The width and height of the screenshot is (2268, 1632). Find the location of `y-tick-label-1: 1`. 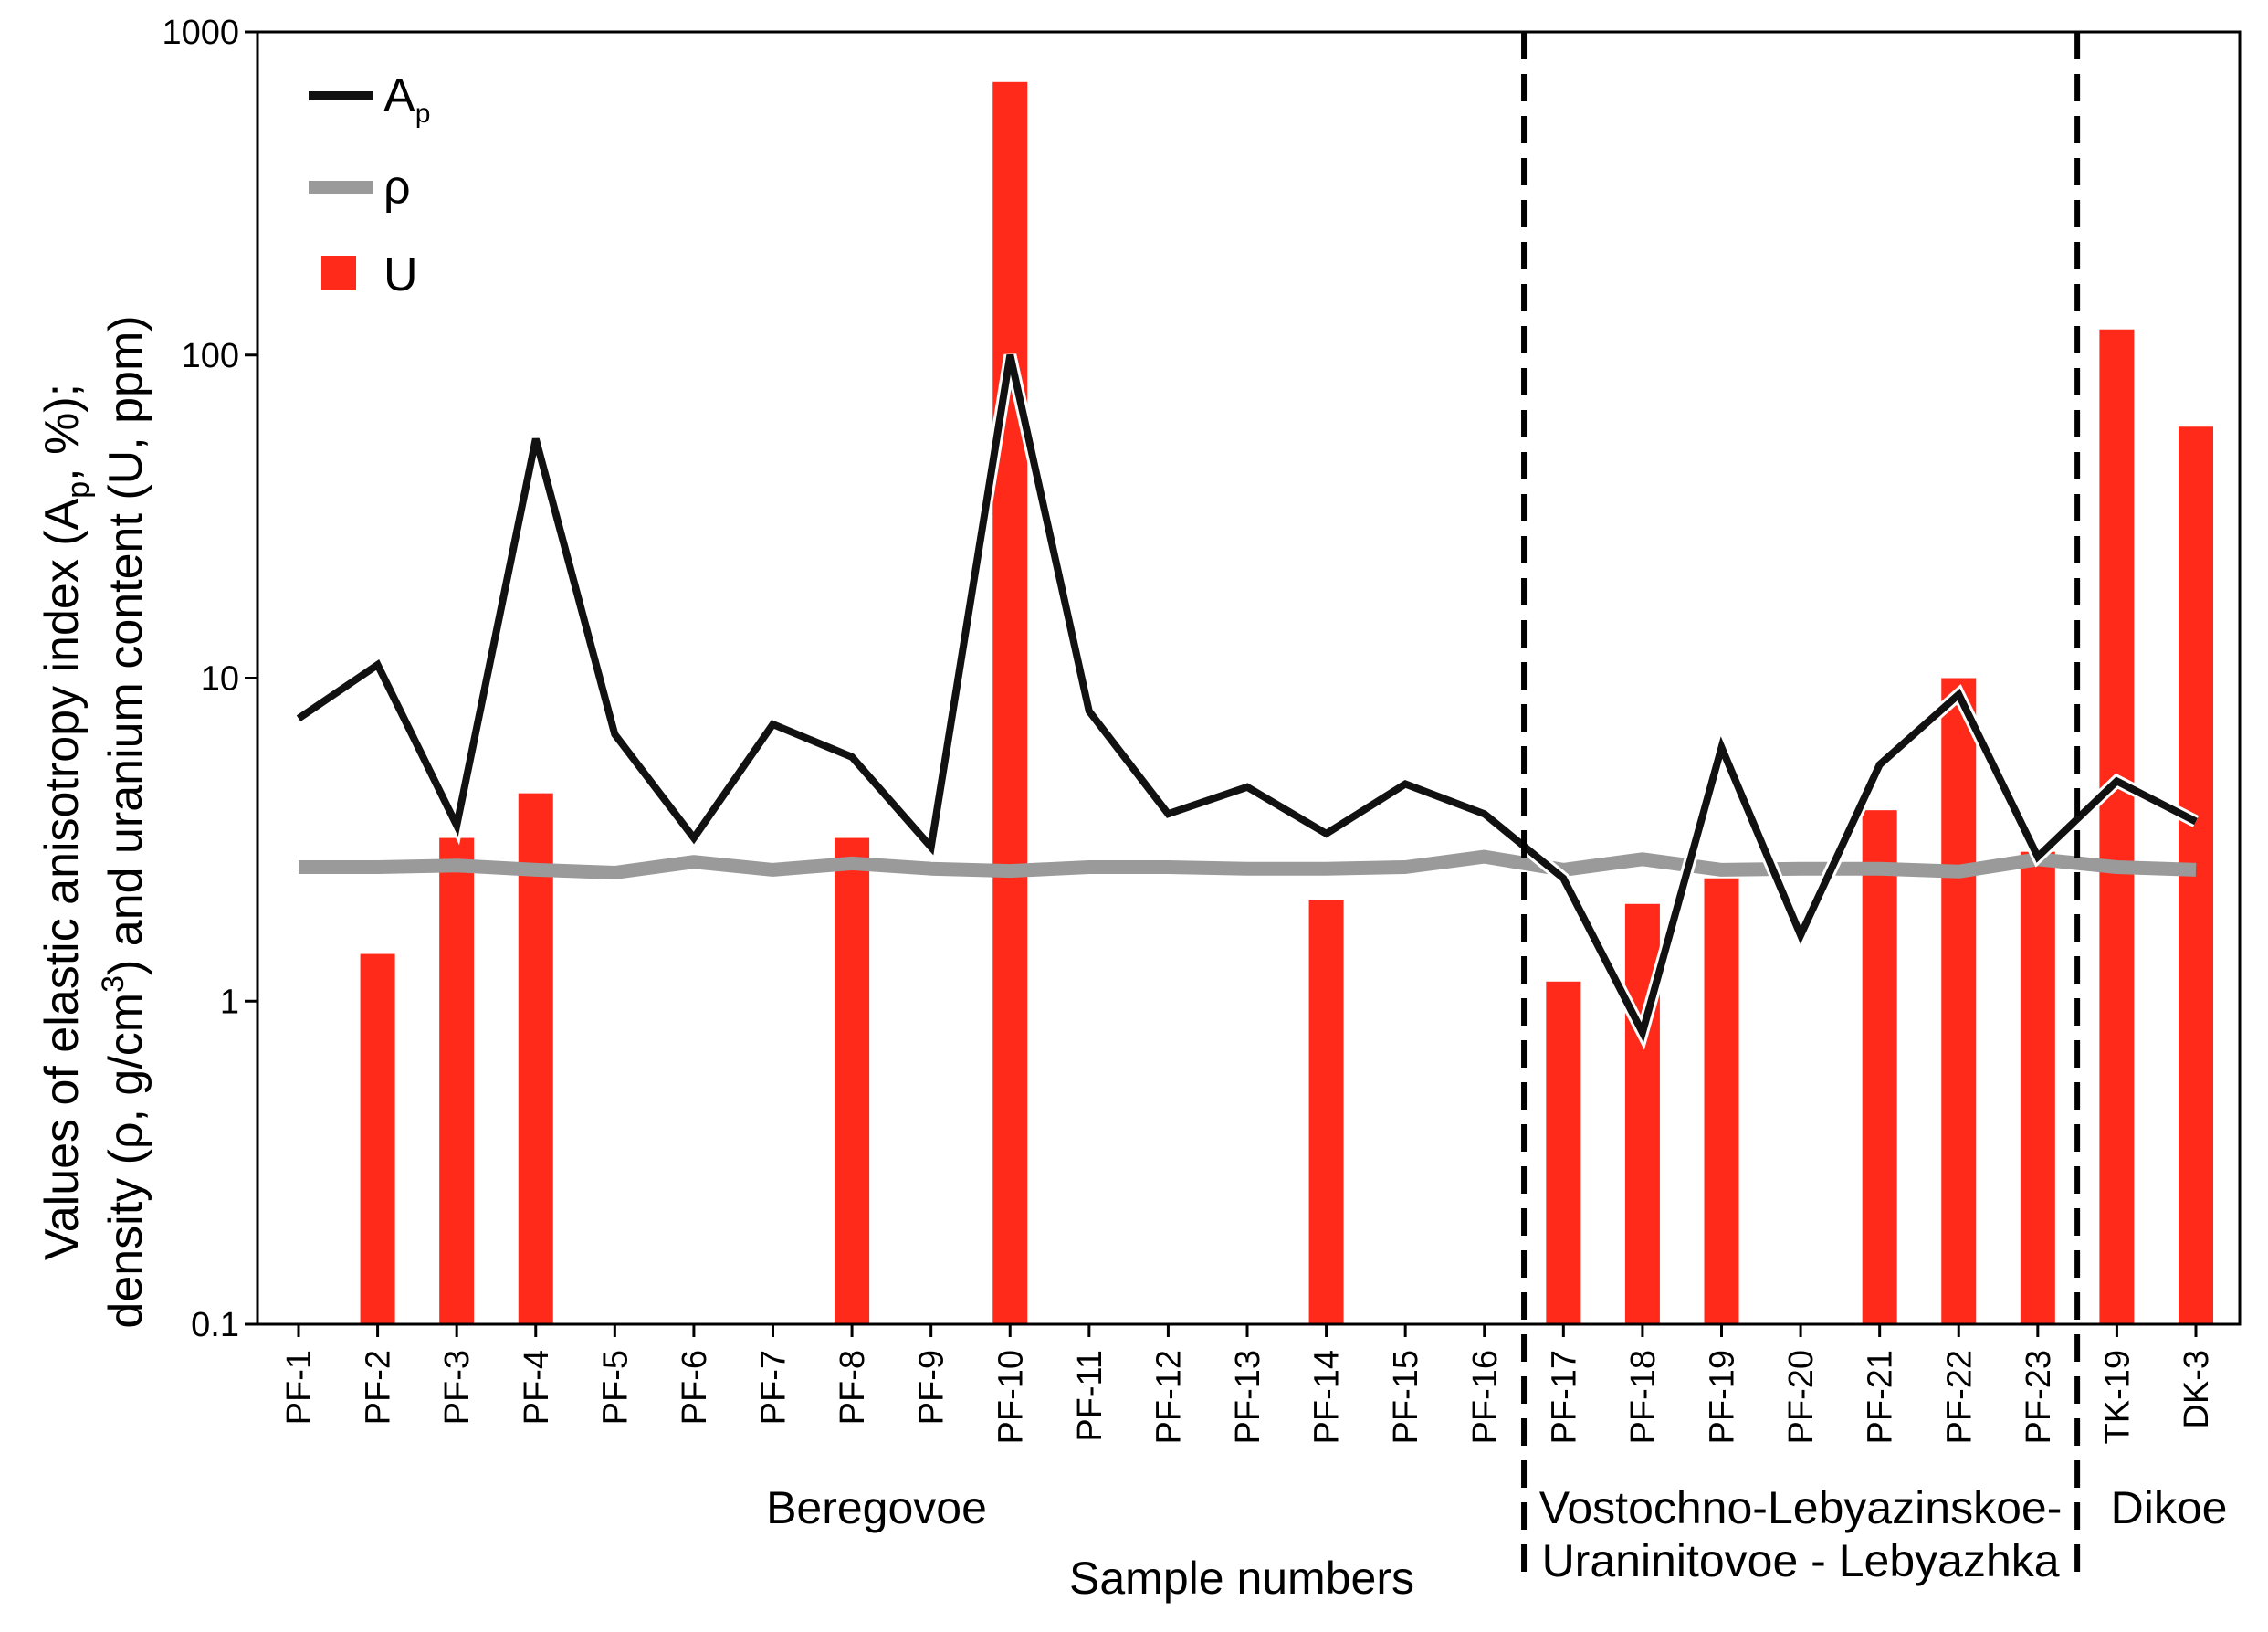

y-tick-label-1: 1 is located at coordinates (230, 1002).